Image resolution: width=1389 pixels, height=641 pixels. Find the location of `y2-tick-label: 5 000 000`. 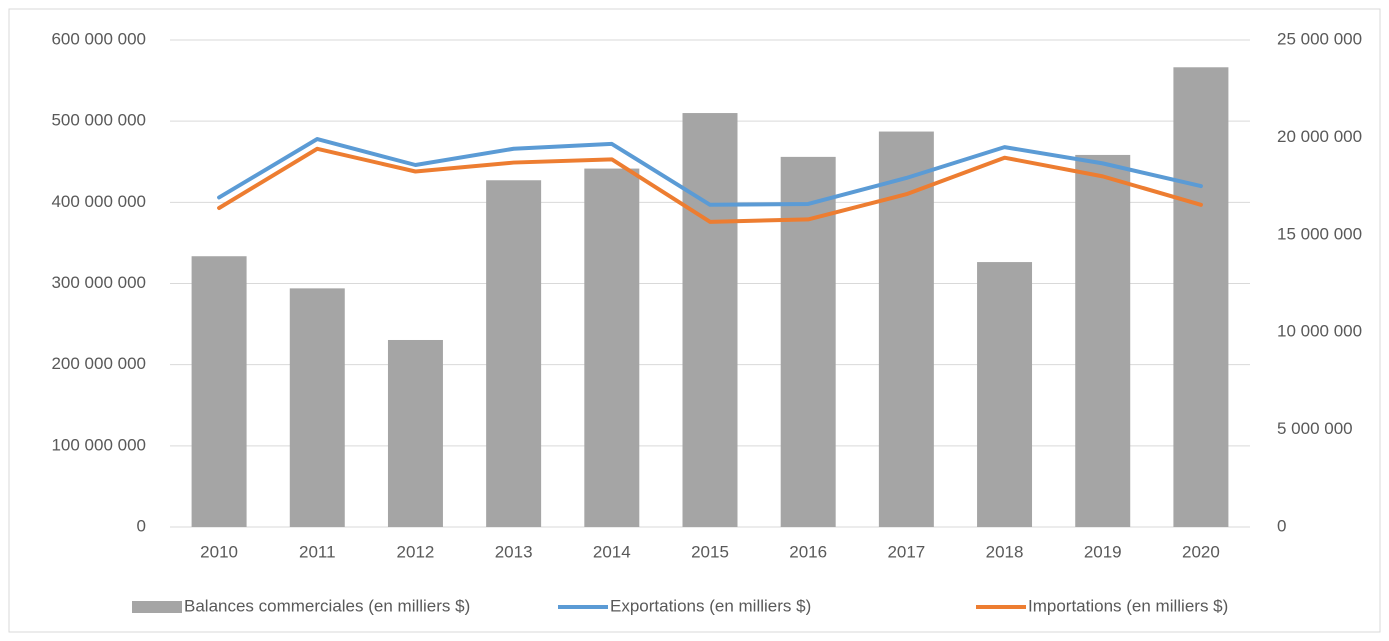

y2-tick-label: 5 000 000 is located at coordinates (1315, 428).